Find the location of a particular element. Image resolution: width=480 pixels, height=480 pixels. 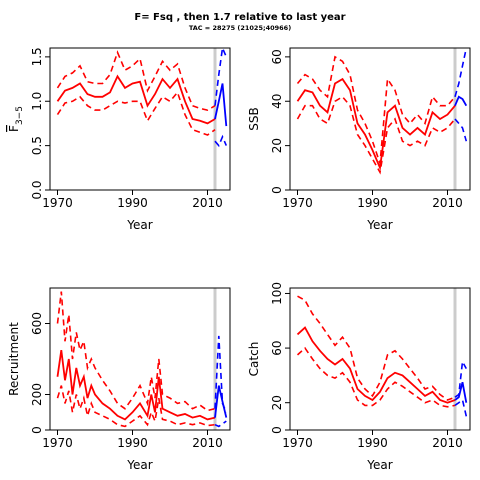

y-tick-label: 1.0 is located at coordinates (37, 101).